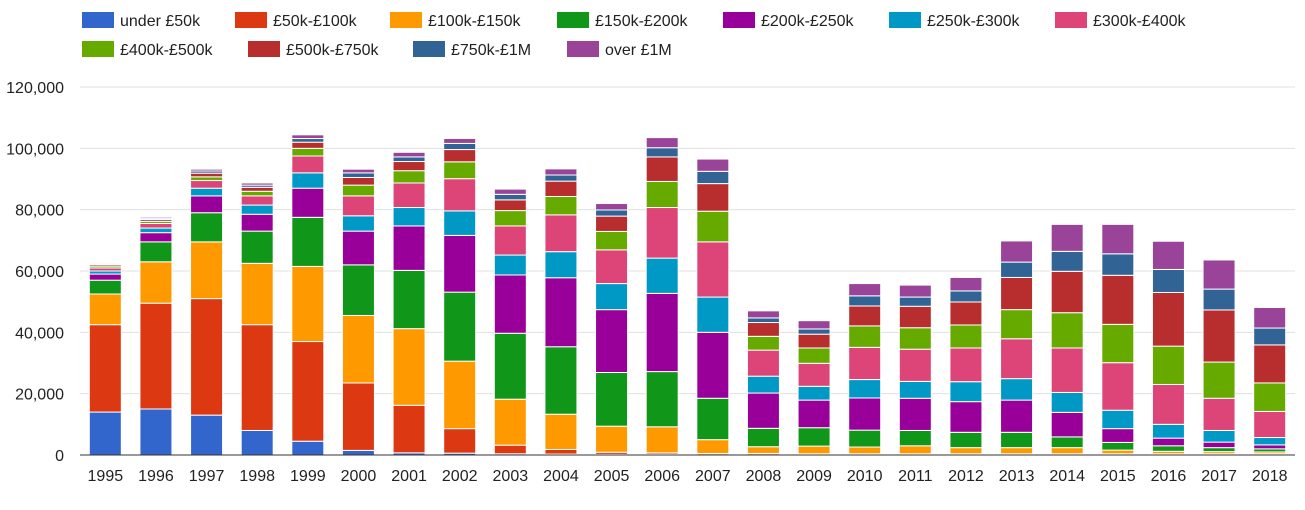 Image resolution: width=1305 pixels, height=510 pixels. What do you see at coordinates (713, 476) in the screenshot?
I see `x-tick-label: 2007` at bounding box center [713, 476].